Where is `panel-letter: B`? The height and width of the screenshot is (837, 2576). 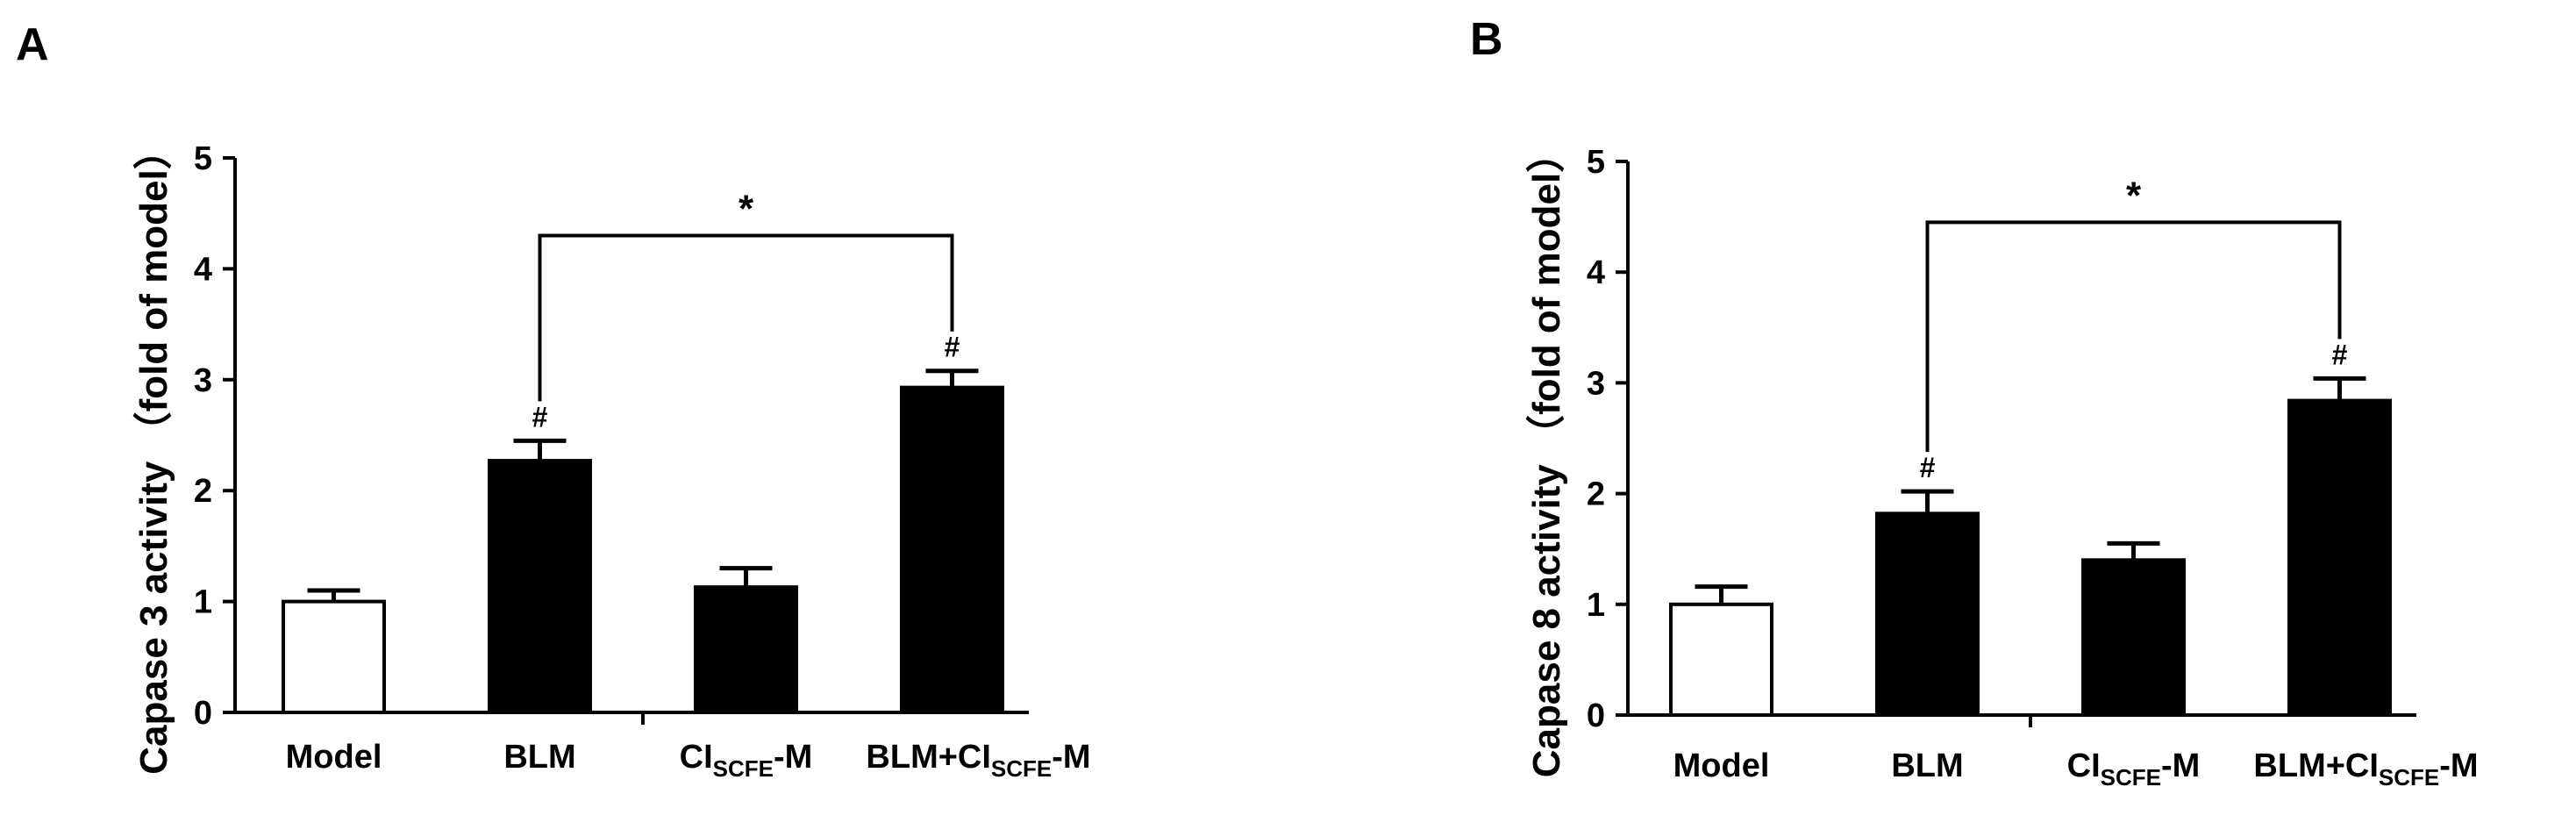
panel-letter: B is located at coordinates (1487, 39).